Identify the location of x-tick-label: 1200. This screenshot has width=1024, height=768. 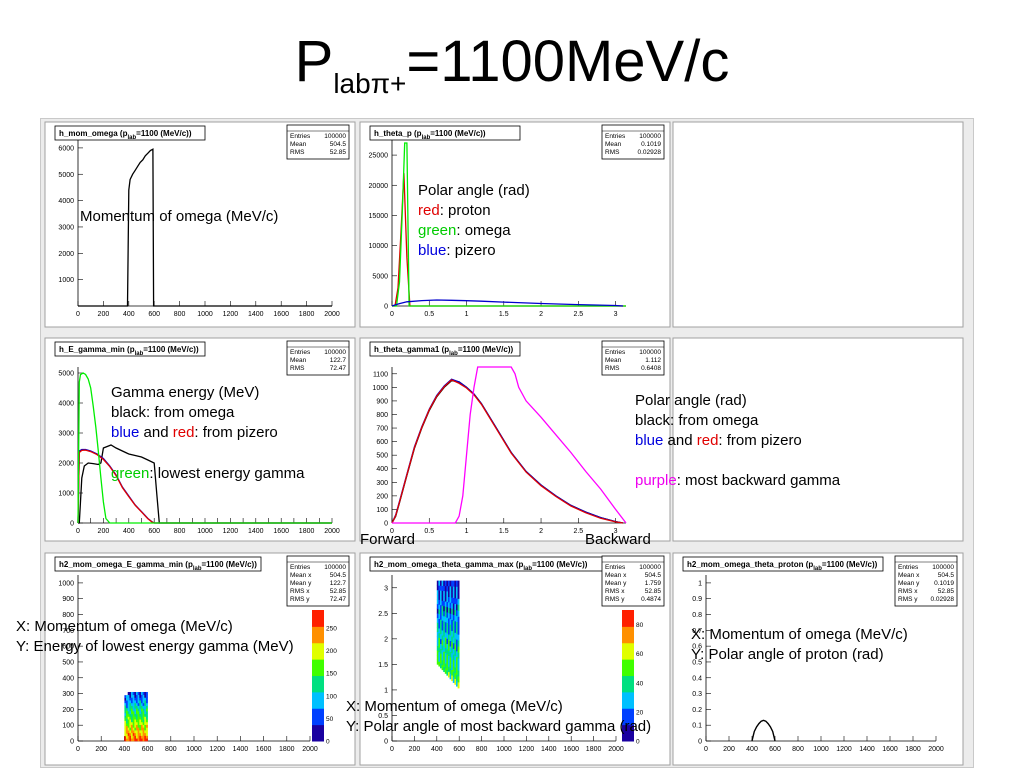
(217, 749).